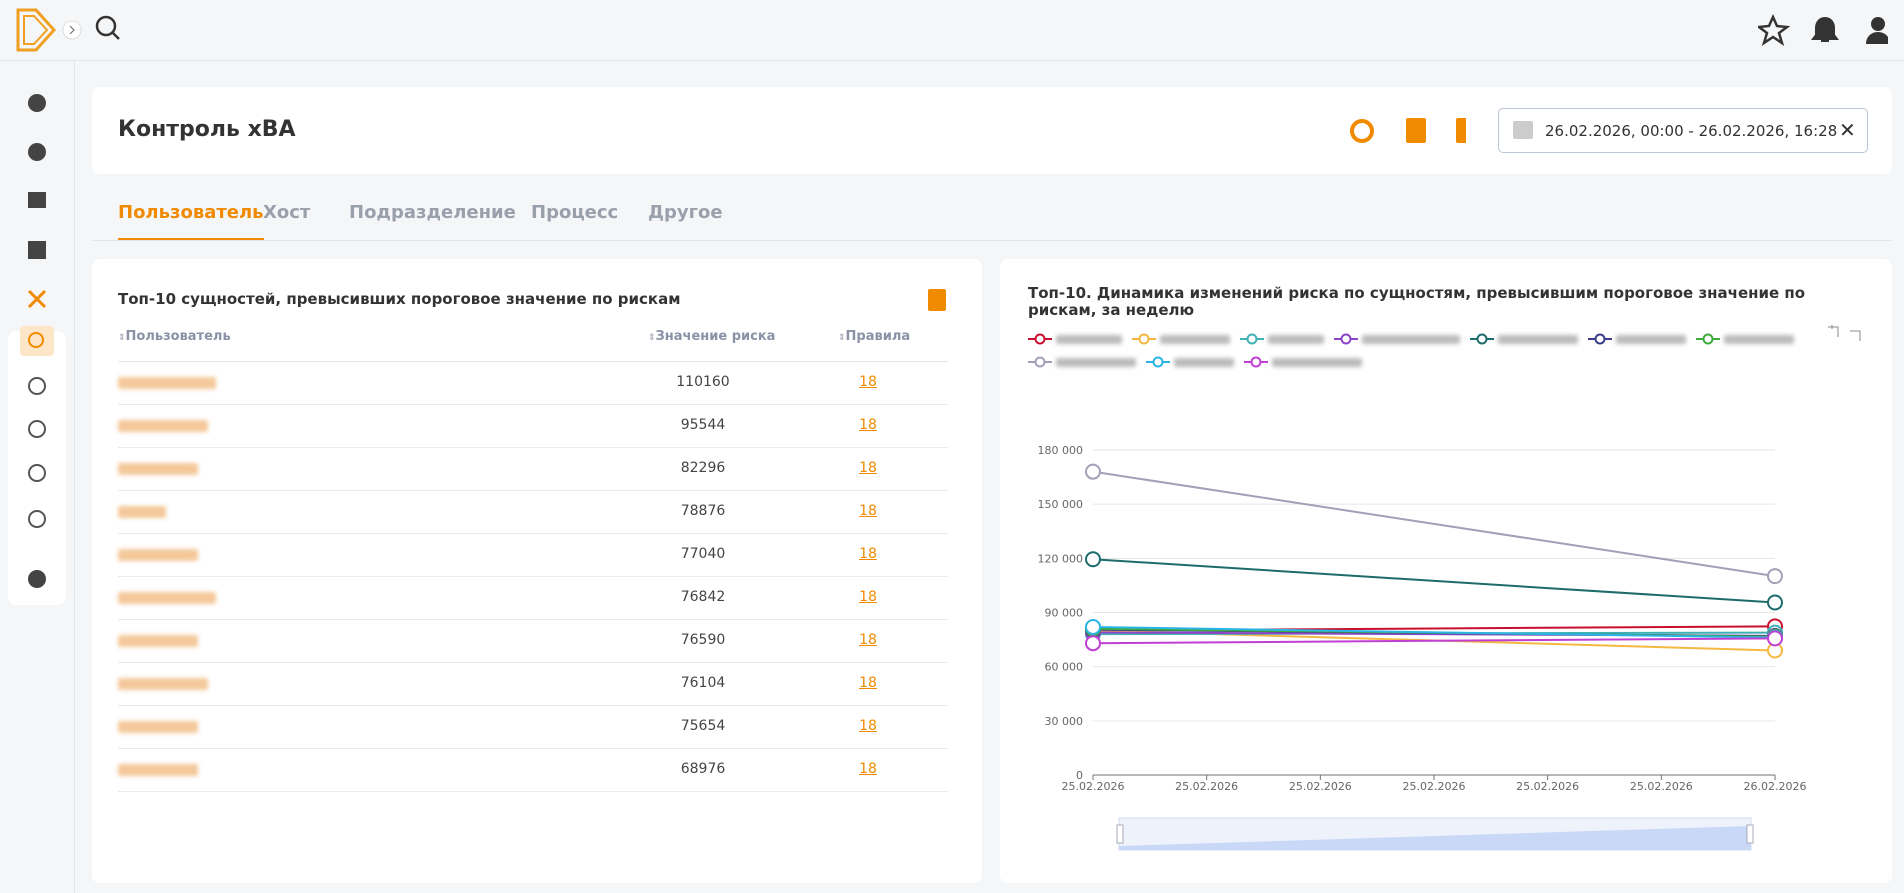 This screenshot has height=893, width=1904. Describe the element at coordinates (703, 382) in the screenshot. I see `risk-value: 110160` at that location.